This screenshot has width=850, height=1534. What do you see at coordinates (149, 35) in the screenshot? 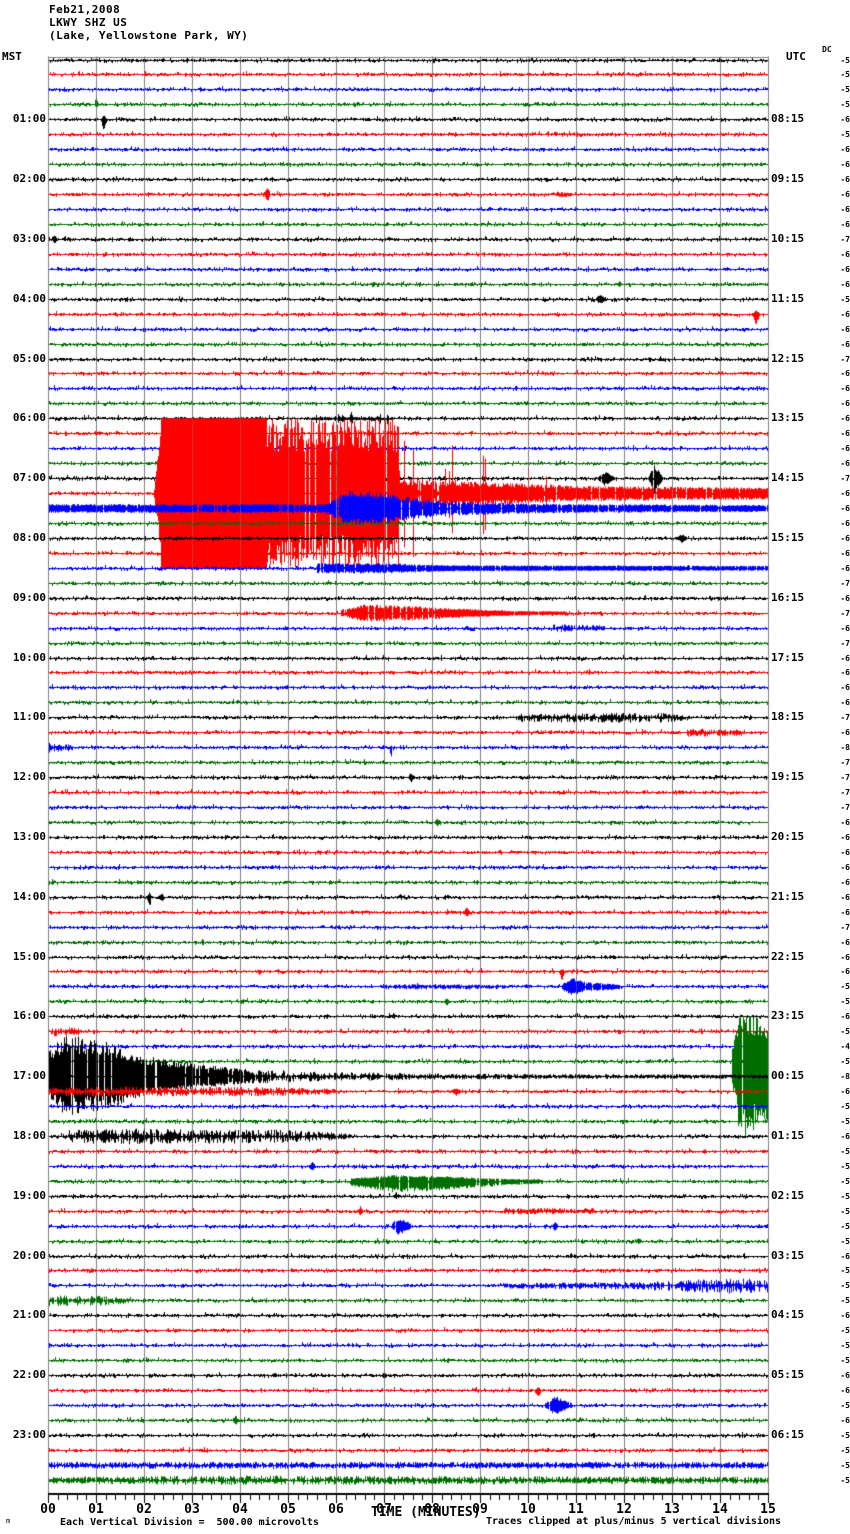
I see `title-location: (Lake, Yellowstone Park, WY)` at bounding box center [149, 35].